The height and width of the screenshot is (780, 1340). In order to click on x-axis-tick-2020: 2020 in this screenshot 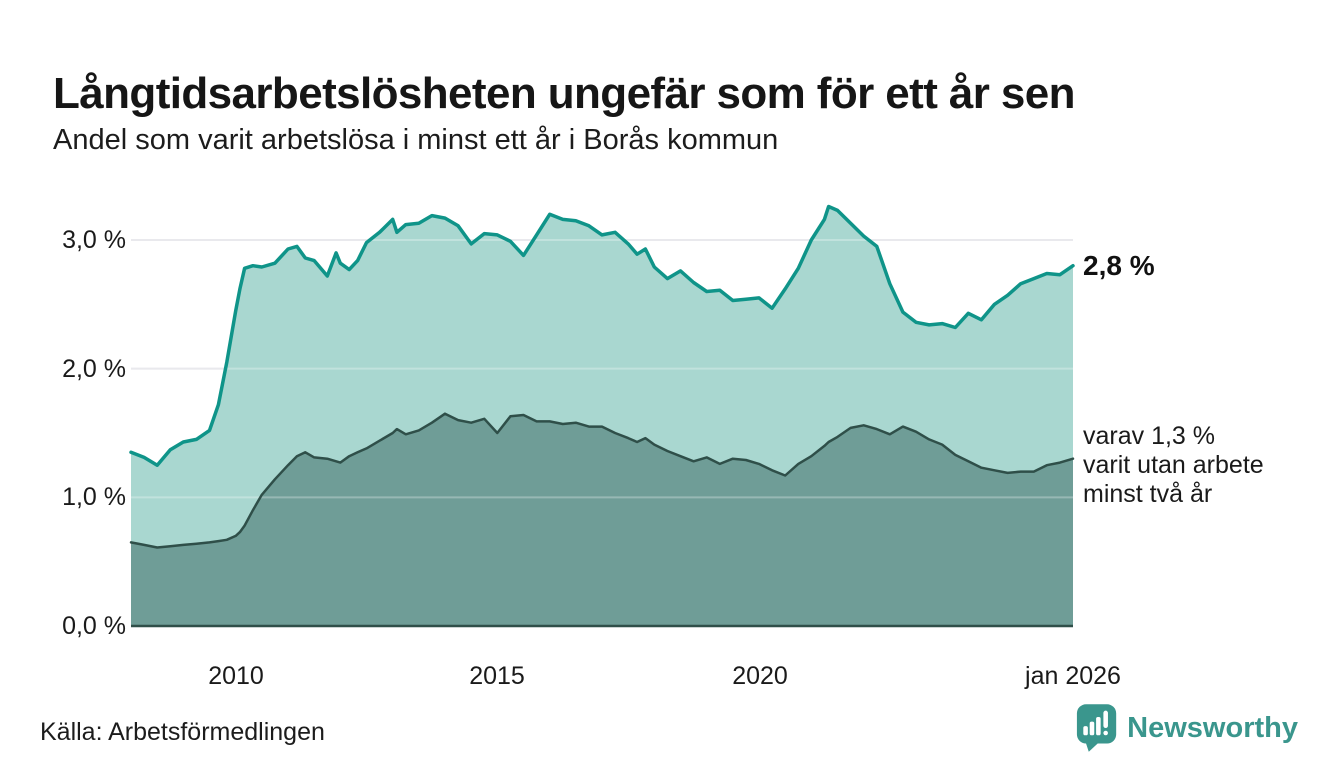, I will do `click(760, 676)`.